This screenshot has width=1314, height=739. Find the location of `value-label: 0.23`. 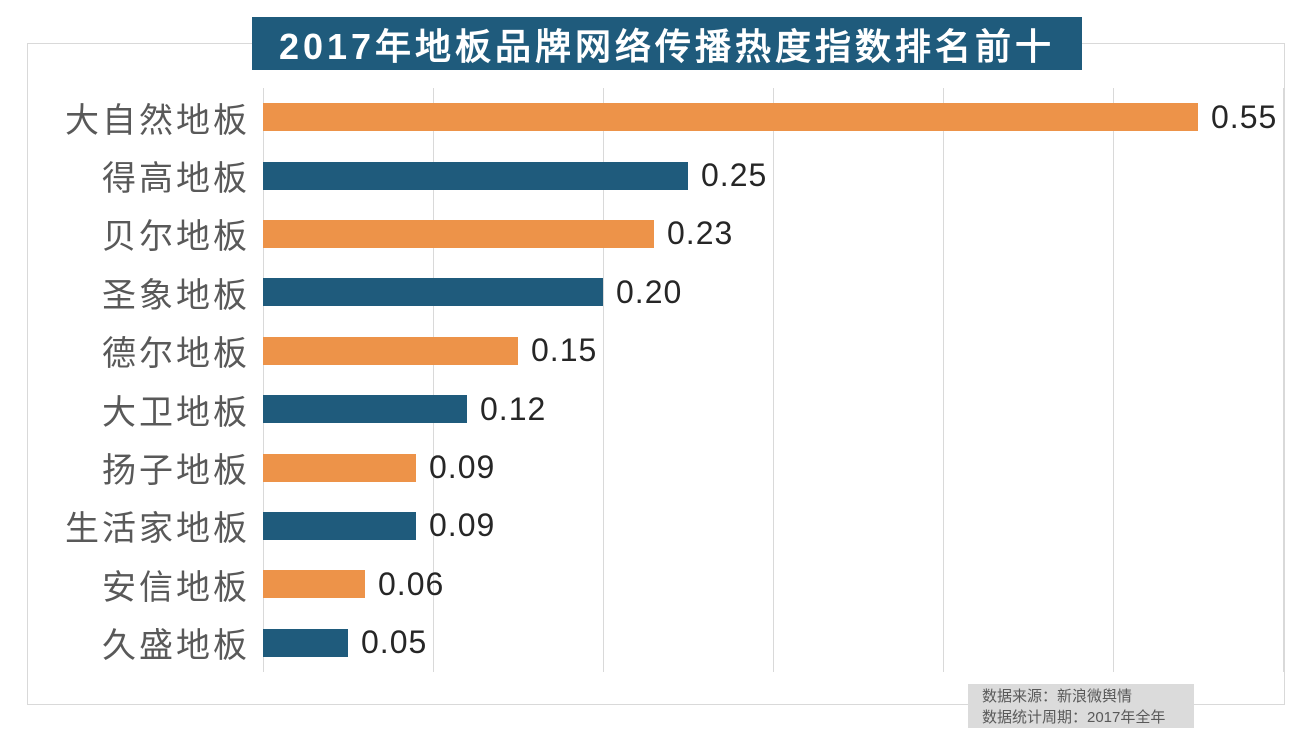

value-label: 0.23 is located at coordinates (700, 233).